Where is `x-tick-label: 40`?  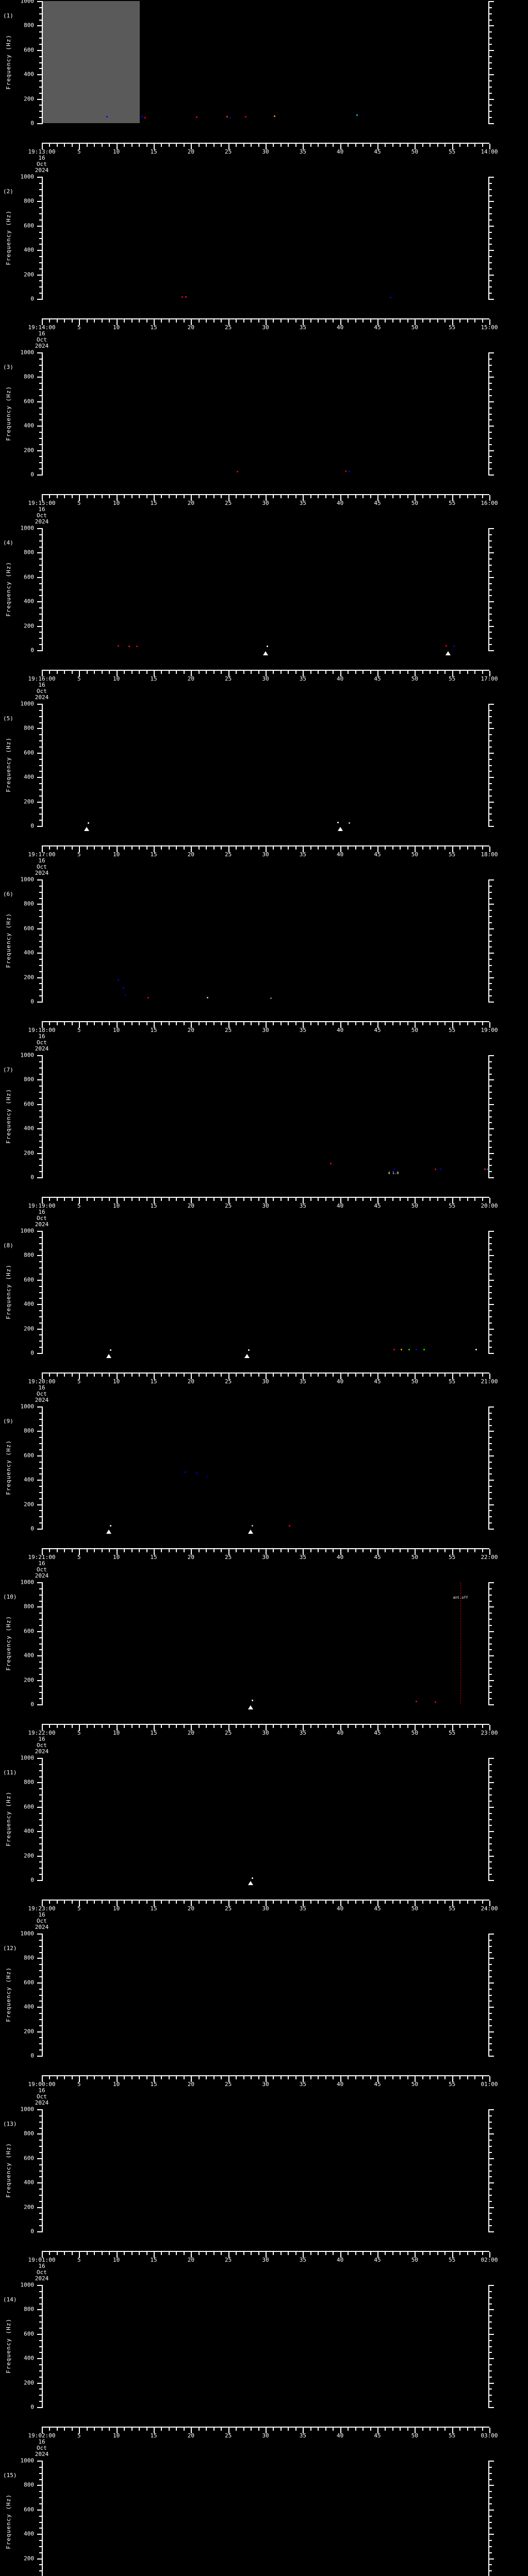
x-tick-label: 40 is located at coordinates (340, 2435).